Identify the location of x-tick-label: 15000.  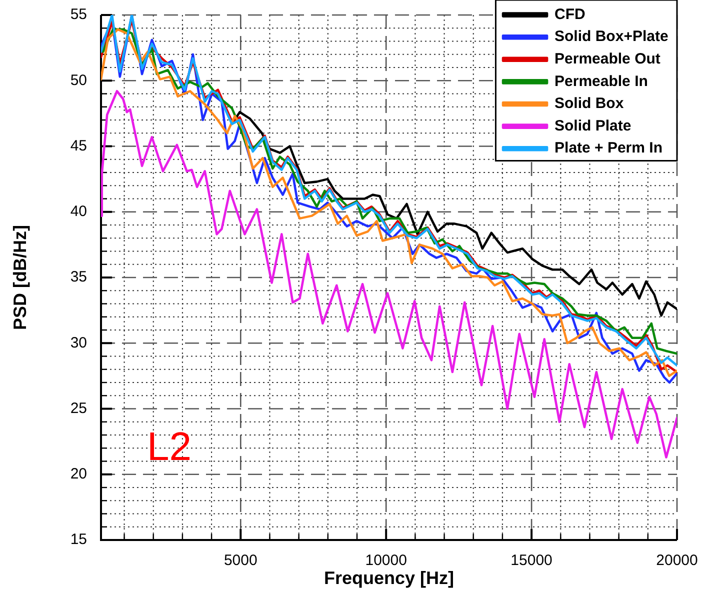
(531, 561).